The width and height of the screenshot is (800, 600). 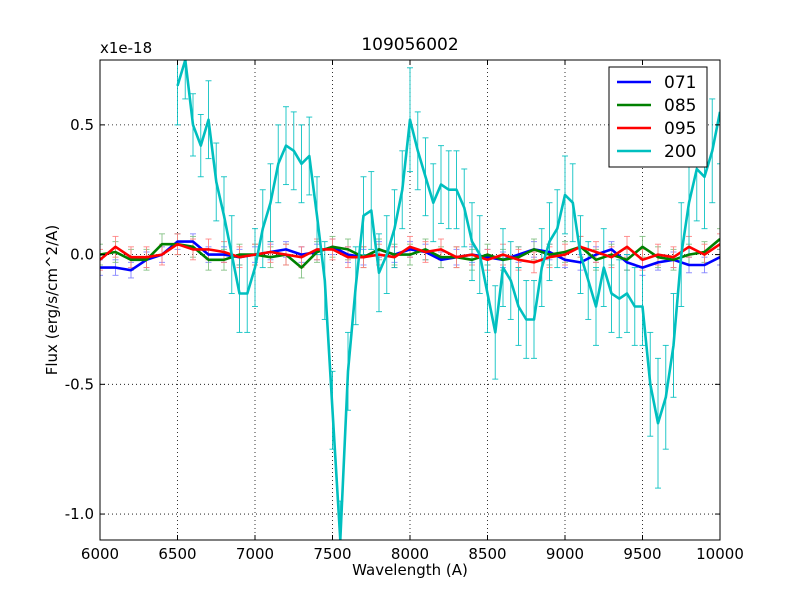 What do you see at coordinates (680, 152) in the screenshot?
I see `legend-label-200: 200` at bounding box center [680, 152].